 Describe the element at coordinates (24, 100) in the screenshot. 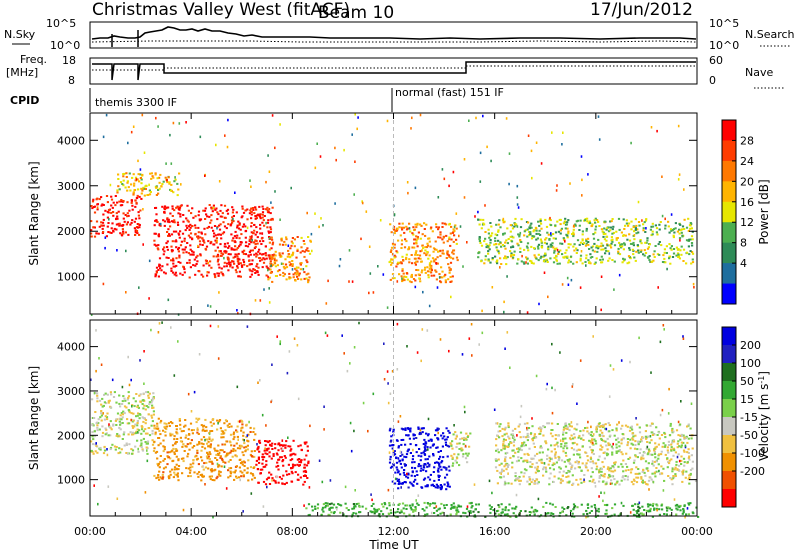

I see `cpid-label: CPID` at that location.